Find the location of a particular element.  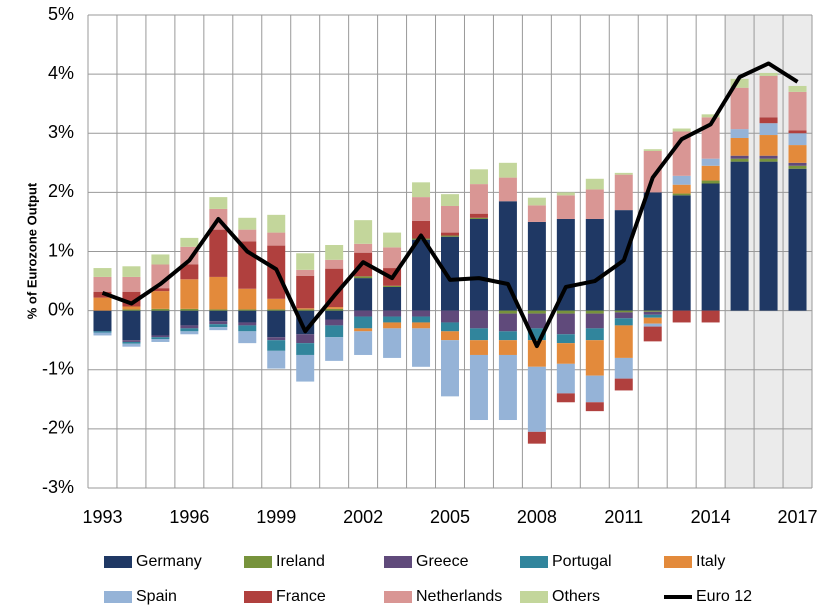

y-tick-label: 5% is located at coordinates (61, 14).